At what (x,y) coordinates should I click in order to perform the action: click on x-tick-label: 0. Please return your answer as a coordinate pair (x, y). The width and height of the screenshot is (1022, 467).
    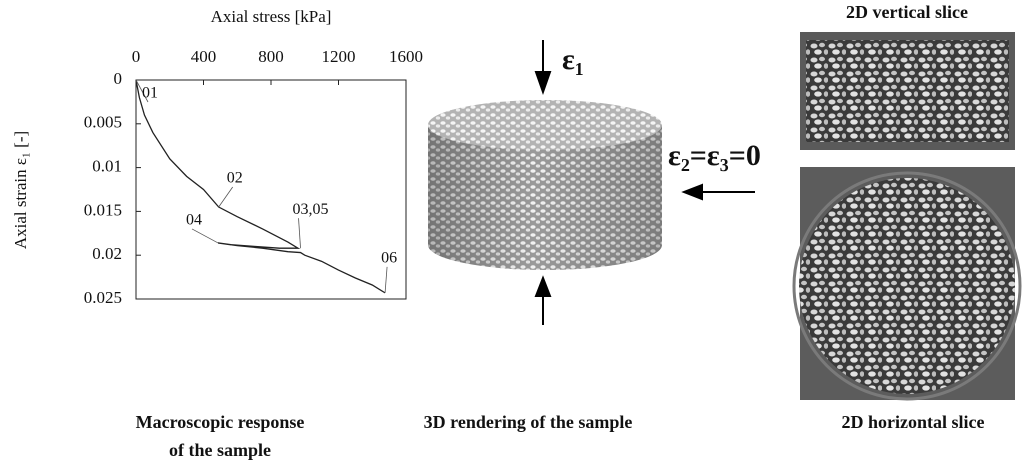
    Looking at the image, I should click on (136, 56).